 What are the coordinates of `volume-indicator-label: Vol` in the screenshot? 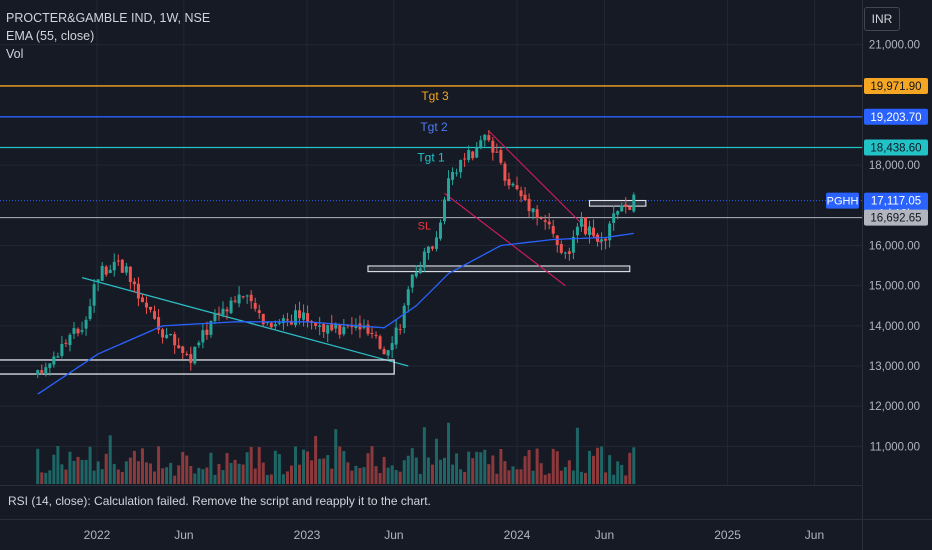 It's located at (15, 54).